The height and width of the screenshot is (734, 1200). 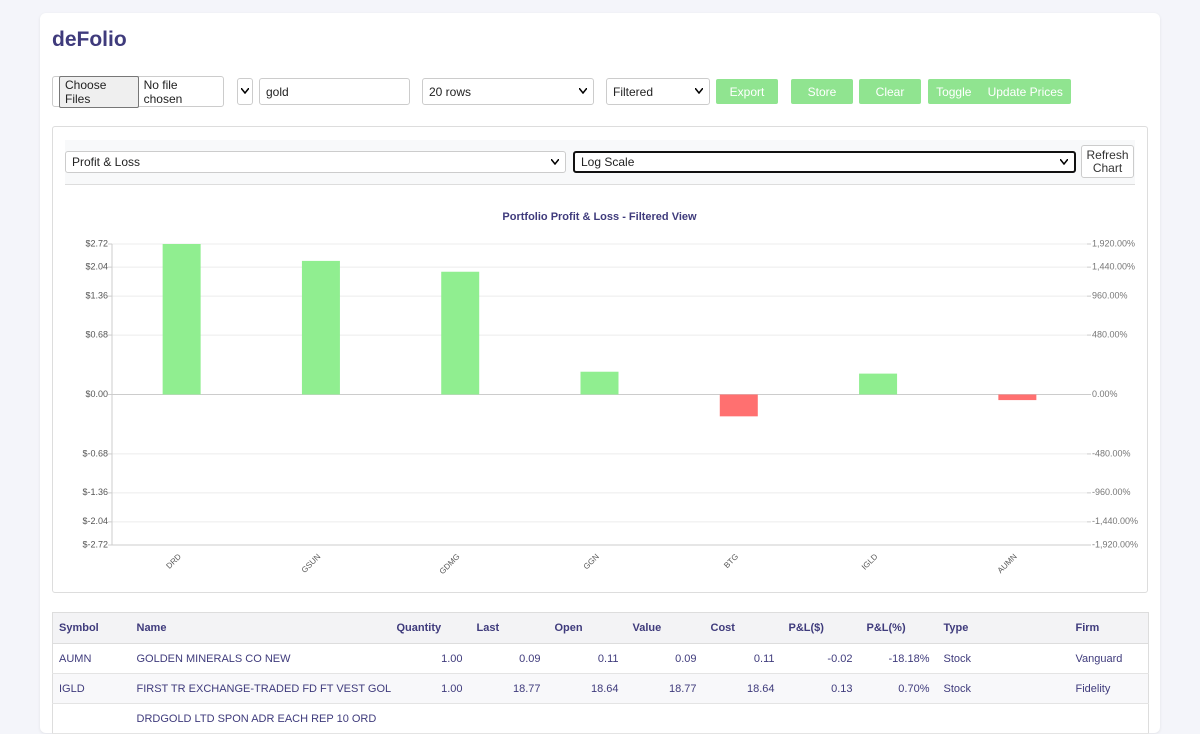 I want to click on cell: -0.02, so click(x=821, y=658).